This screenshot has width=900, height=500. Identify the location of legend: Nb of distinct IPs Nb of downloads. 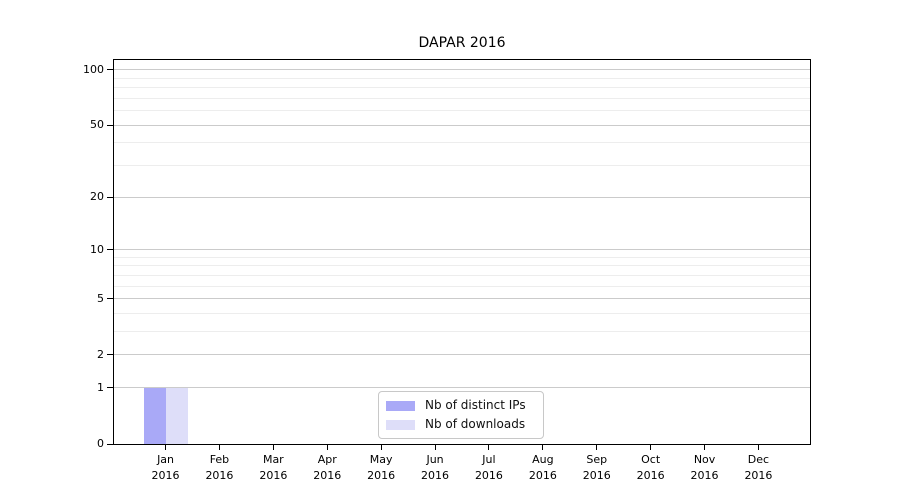
(461, 415).